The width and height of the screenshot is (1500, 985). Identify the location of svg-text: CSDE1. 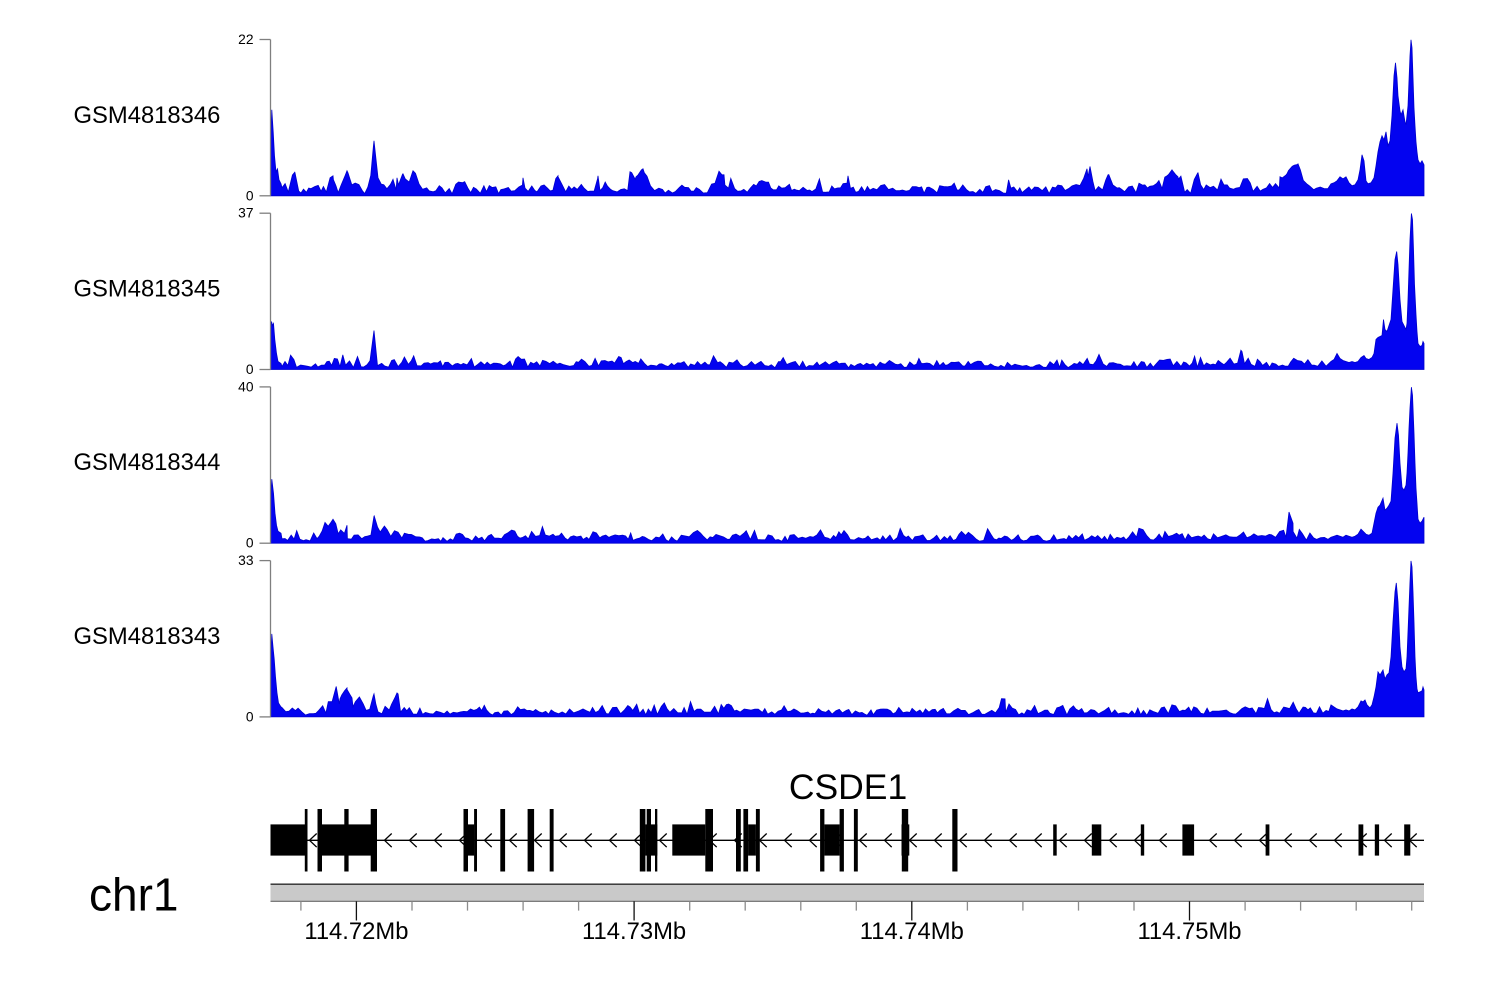
(848, 787).